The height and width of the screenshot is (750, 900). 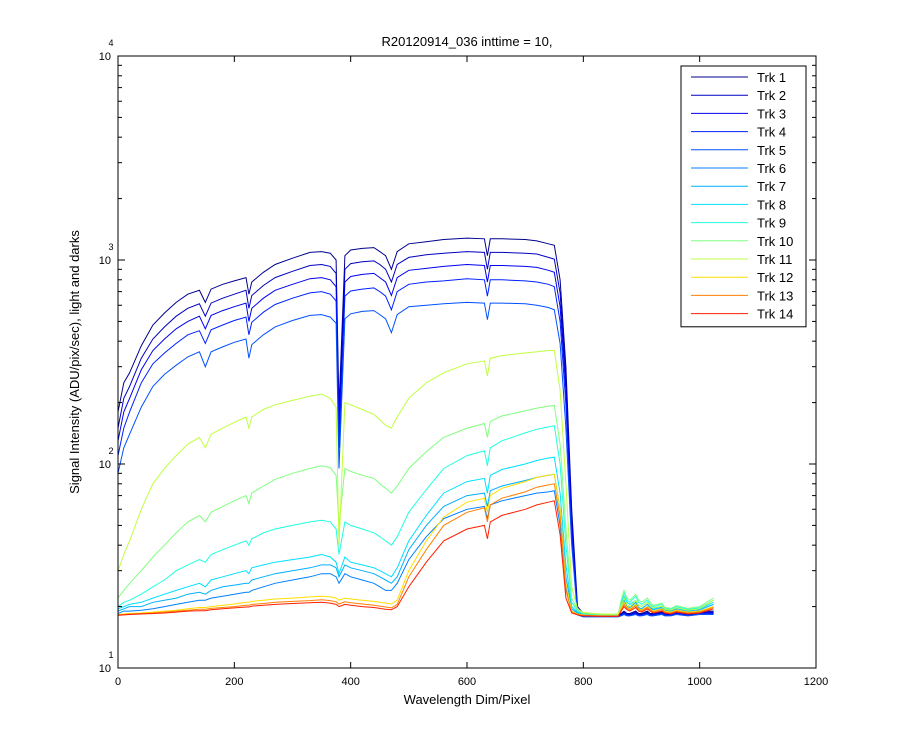 I want to click on chart-title: R20120914_036 inttime = 10,, so click(x=467, y=41).